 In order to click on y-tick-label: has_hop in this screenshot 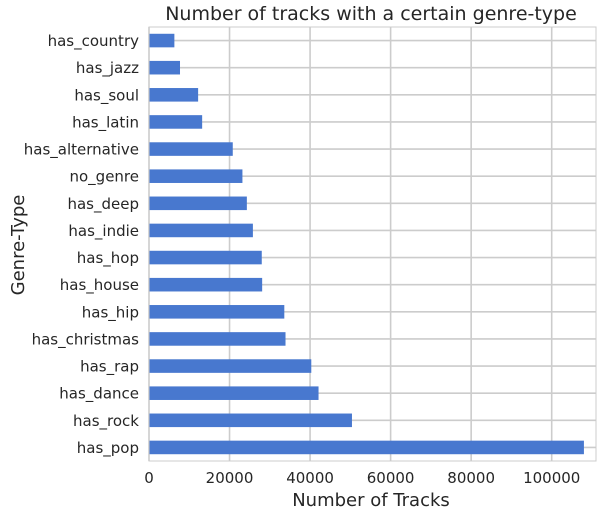, I will do `click(108, 258)`.